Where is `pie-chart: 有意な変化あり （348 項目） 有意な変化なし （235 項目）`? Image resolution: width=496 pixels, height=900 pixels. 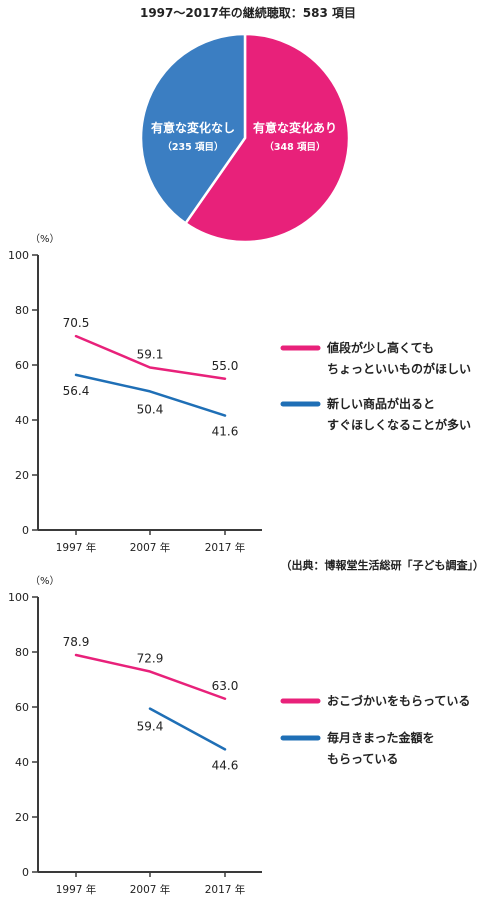
pie-chart: 有意な変化あり （348 項目） 有意な変化なし （235 項目） is located at coordinates (245, 138).